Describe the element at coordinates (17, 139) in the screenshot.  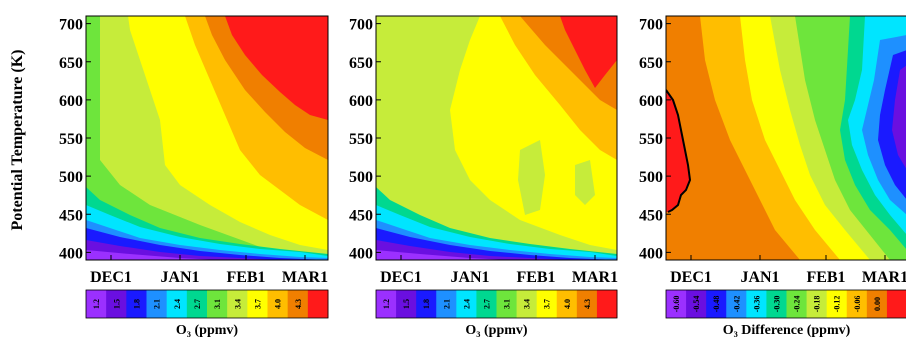
I see `y-axis-label: Potential Temperature (K)` at that location.